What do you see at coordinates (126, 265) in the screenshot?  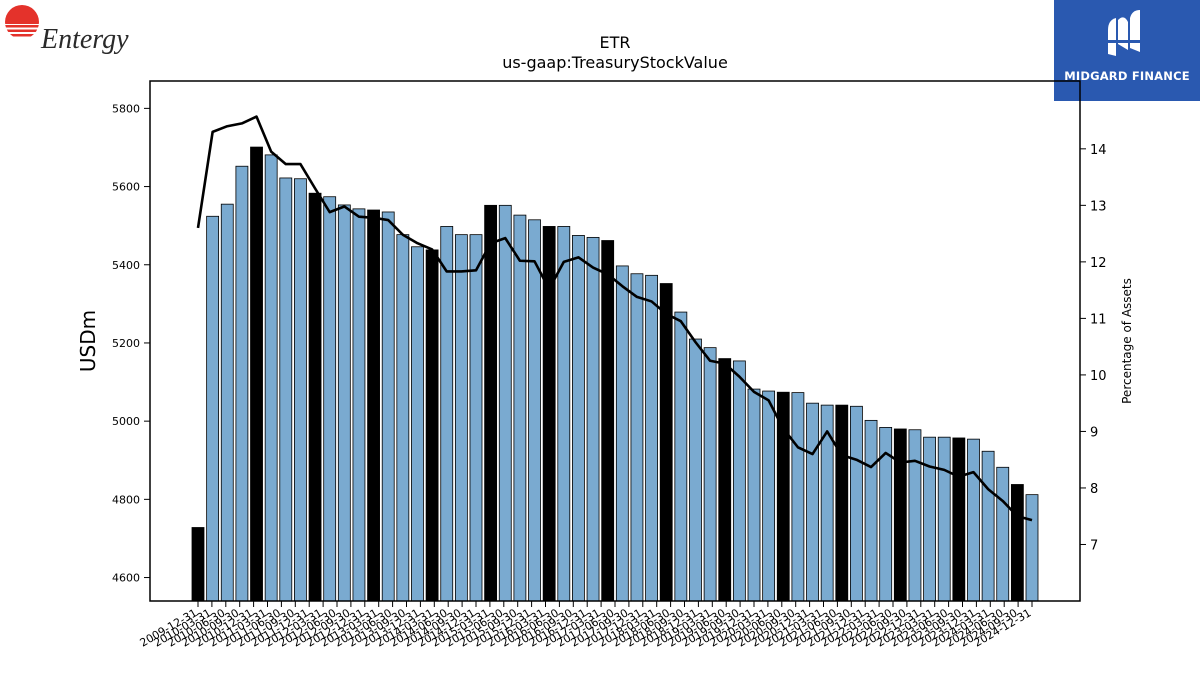 I see `y-tick-label: 5400` at bounding box center [126, 265].